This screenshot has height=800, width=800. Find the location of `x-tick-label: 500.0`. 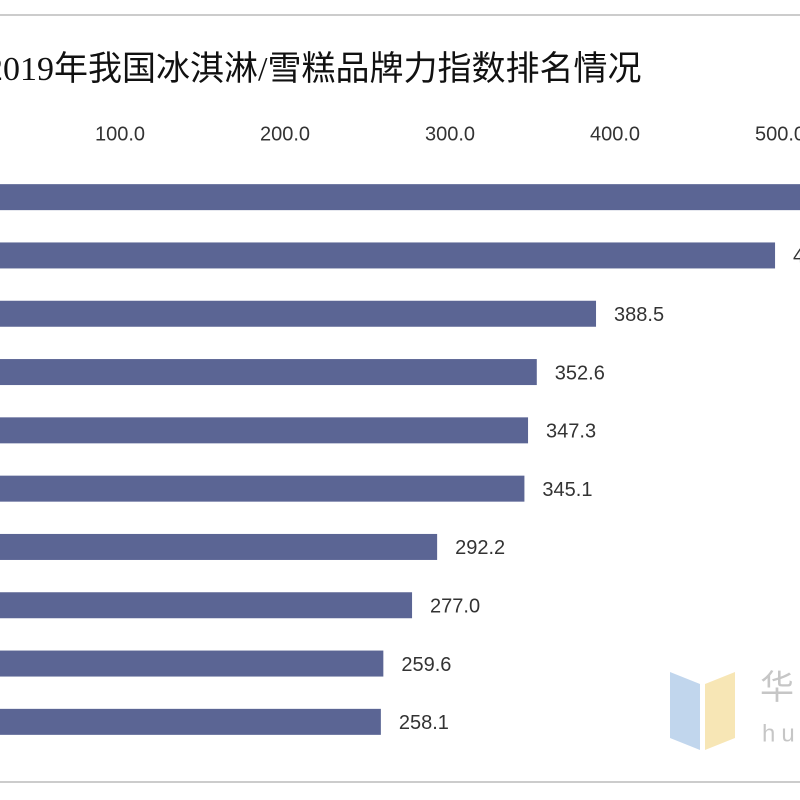

x-tick-label: 500.0 is located at coordinates (777, 134).